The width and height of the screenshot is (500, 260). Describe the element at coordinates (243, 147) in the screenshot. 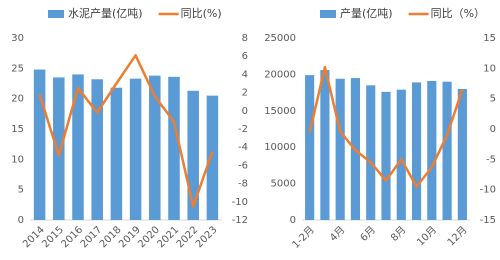

I see `y2-tick-label: -4` at that location.